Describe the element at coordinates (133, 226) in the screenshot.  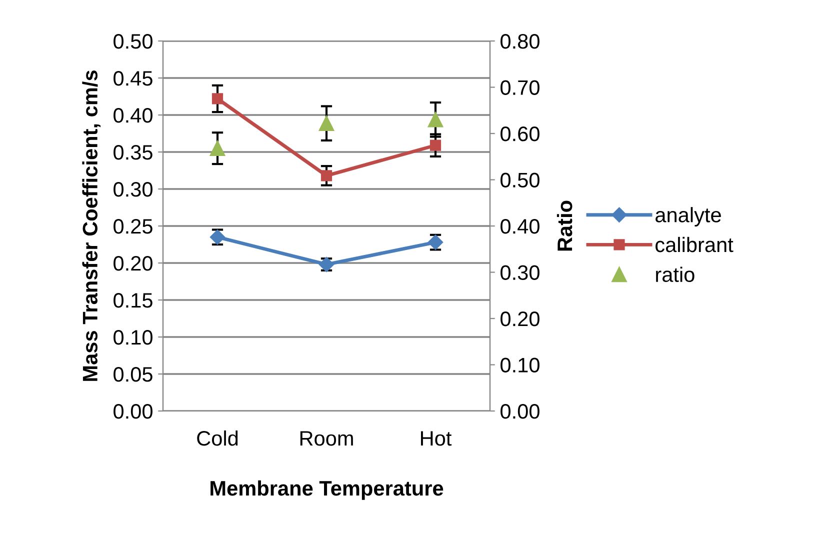
I see `y-tick-label: 0.25` at that location.